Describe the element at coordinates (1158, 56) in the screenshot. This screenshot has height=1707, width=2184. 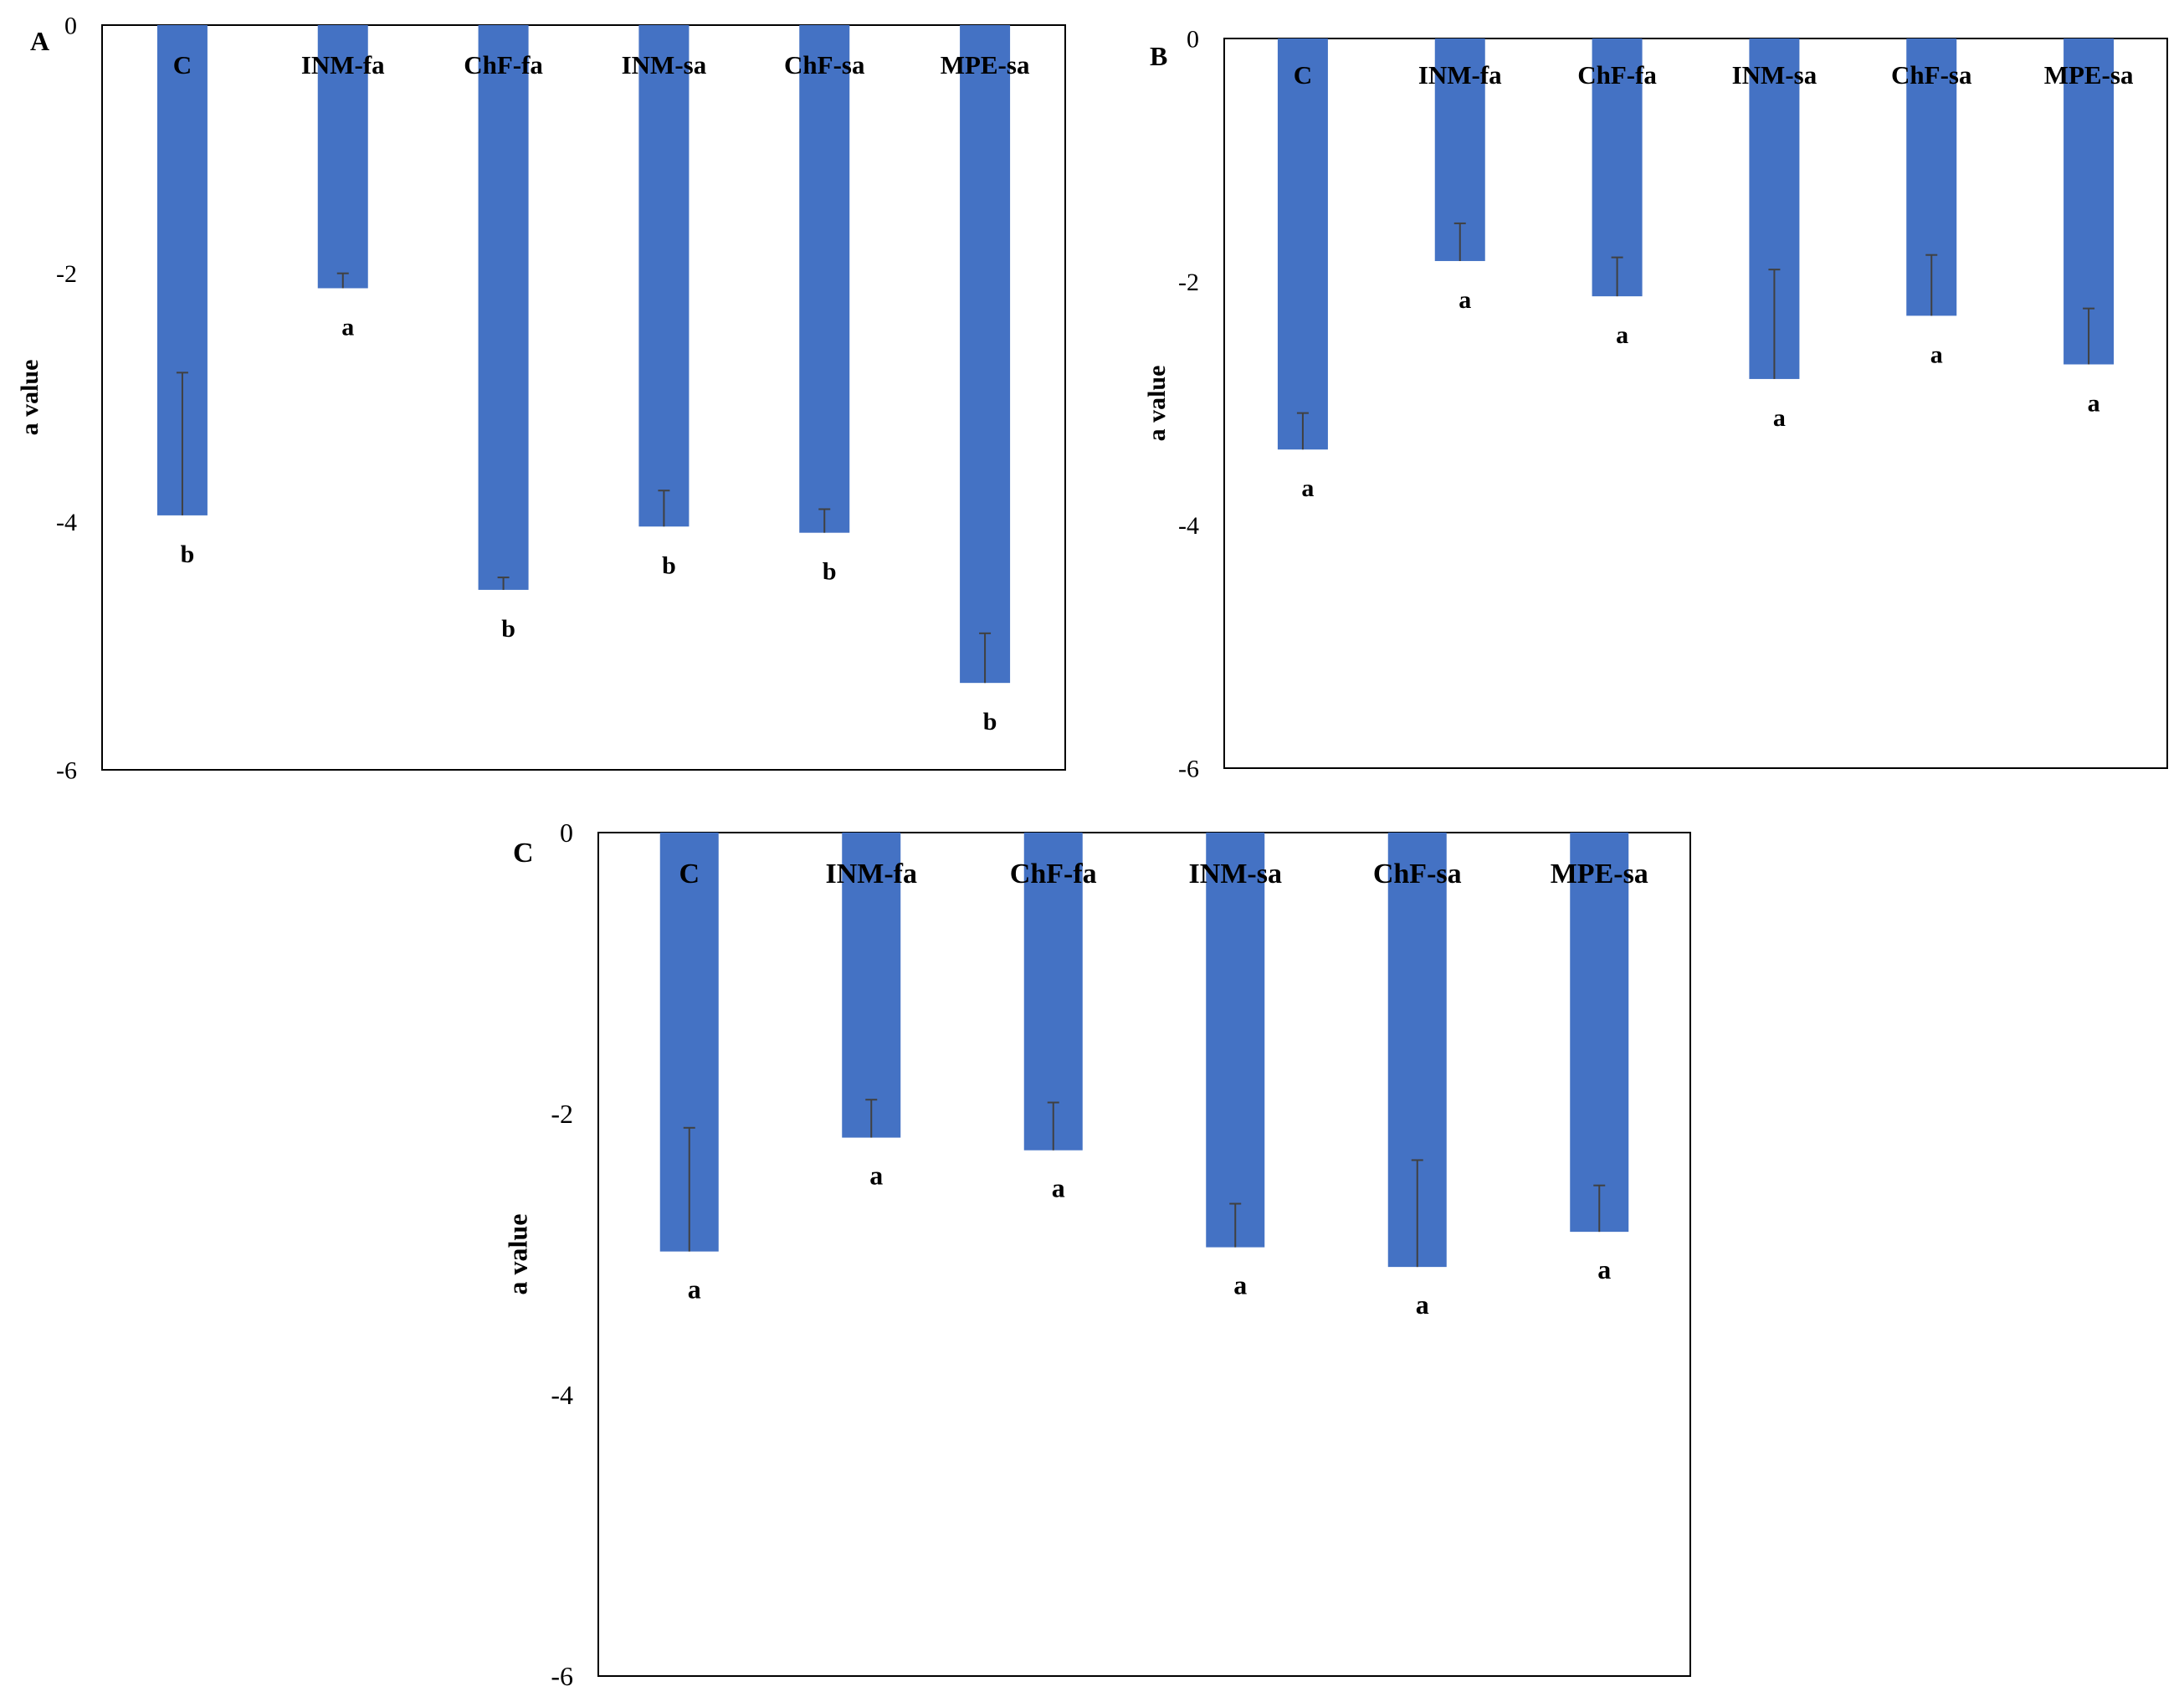
I see `panel-letter: B` at that location.